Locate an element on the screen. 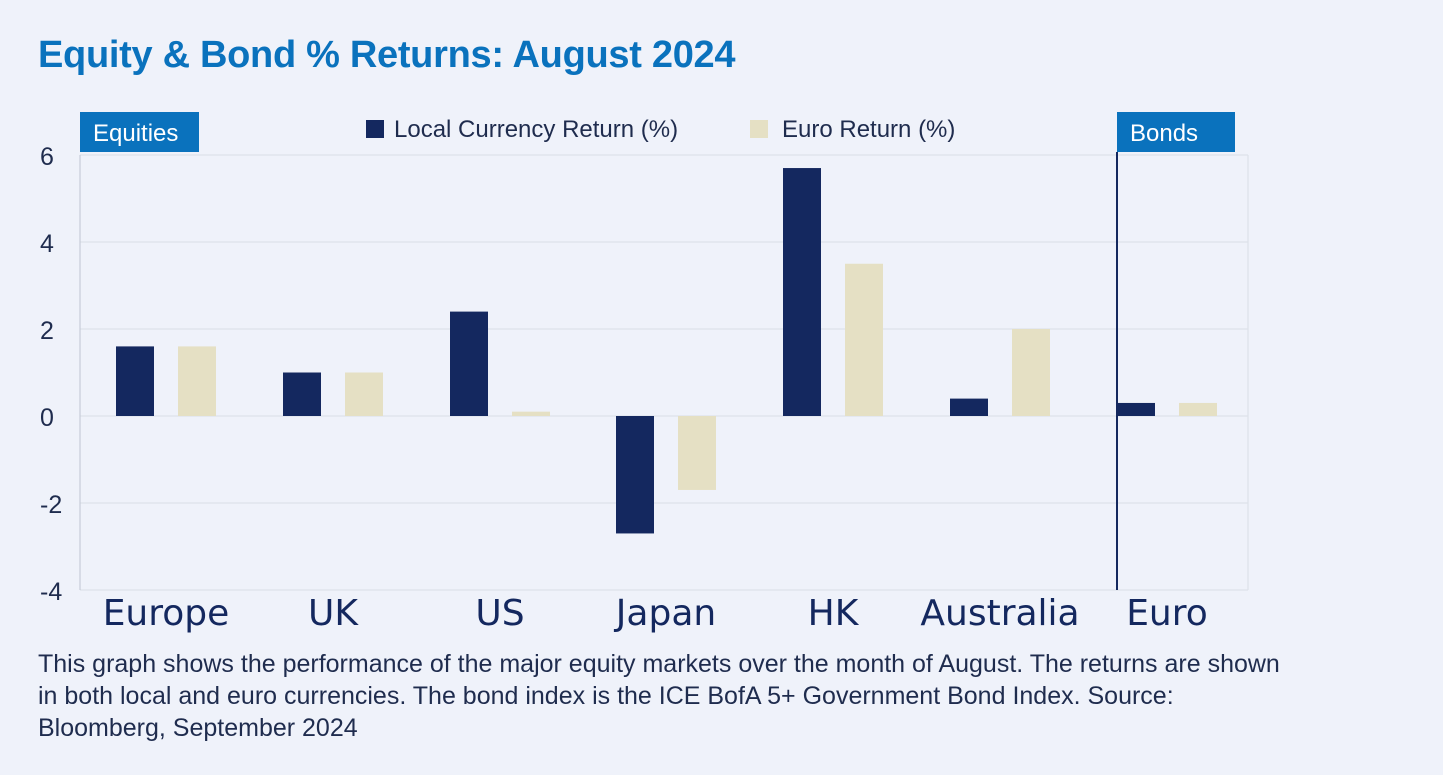 This screenshot has height=775, width=1443. bar-local-us is located at coordinates (469, 363).